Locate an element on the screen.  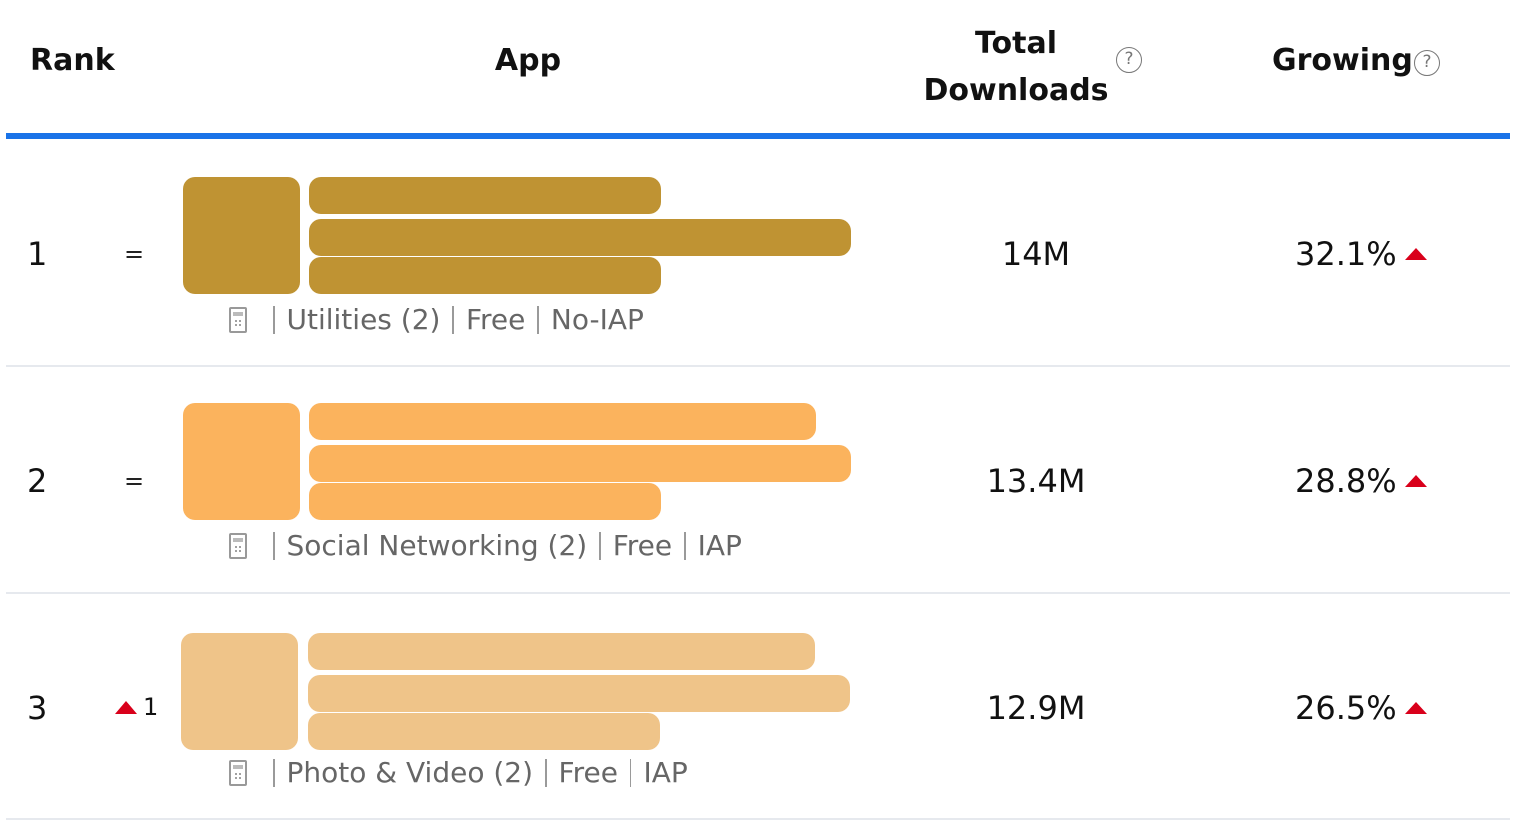
app-category: Utilities (2) is located at coordinates (363, 319).